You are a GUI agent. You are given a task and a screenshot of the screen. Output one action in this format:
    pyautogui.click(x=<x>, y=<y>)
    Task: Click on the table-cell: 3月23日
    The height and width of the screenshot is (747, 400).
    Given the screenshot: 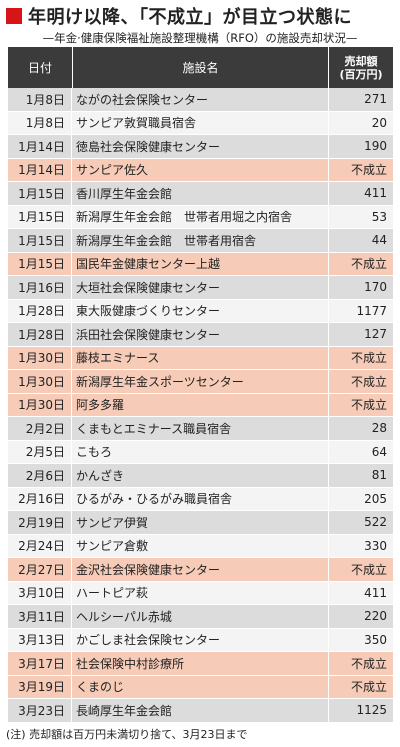 What is the action you would take?
    pyautogui.click(x=40, y=710)
    